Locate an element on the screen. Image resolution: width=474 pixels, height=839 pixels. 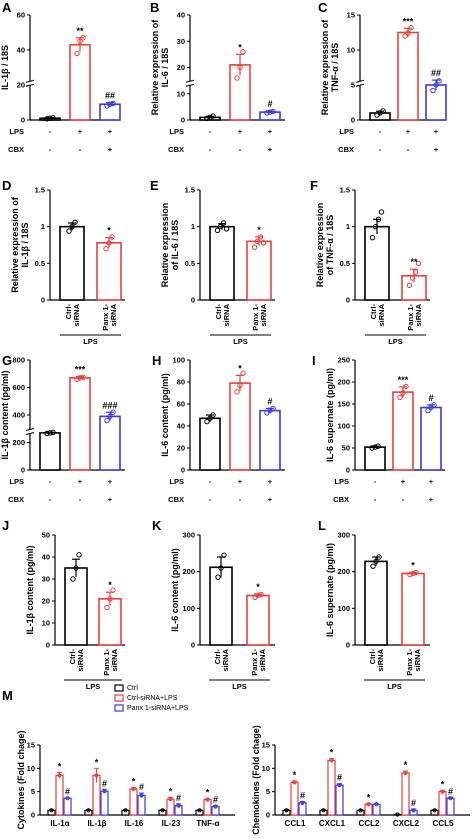
y-tick-label: 60 is located at coordinates (21, 15).